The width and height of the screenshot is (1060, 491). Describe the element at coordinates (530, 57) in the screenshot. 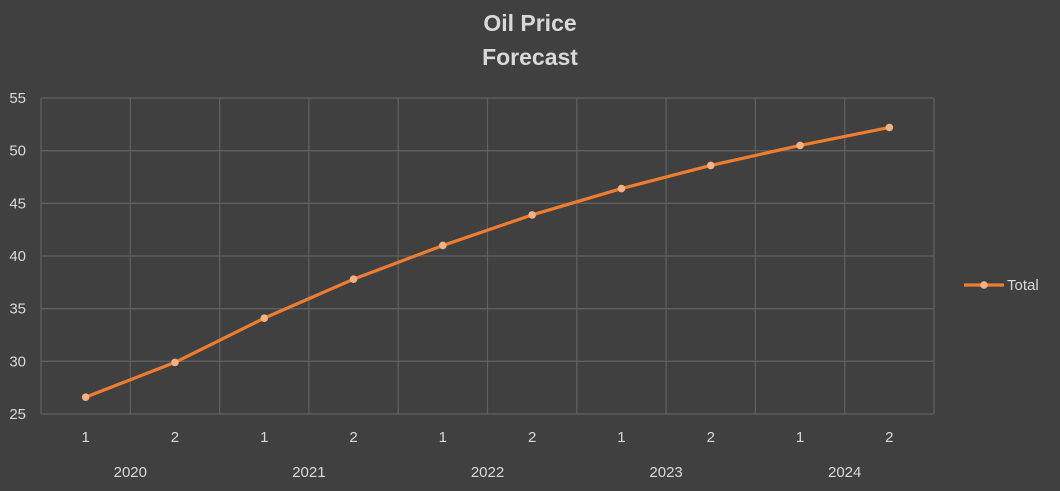

I see `chart-title-line-2: Forecast` at that location.